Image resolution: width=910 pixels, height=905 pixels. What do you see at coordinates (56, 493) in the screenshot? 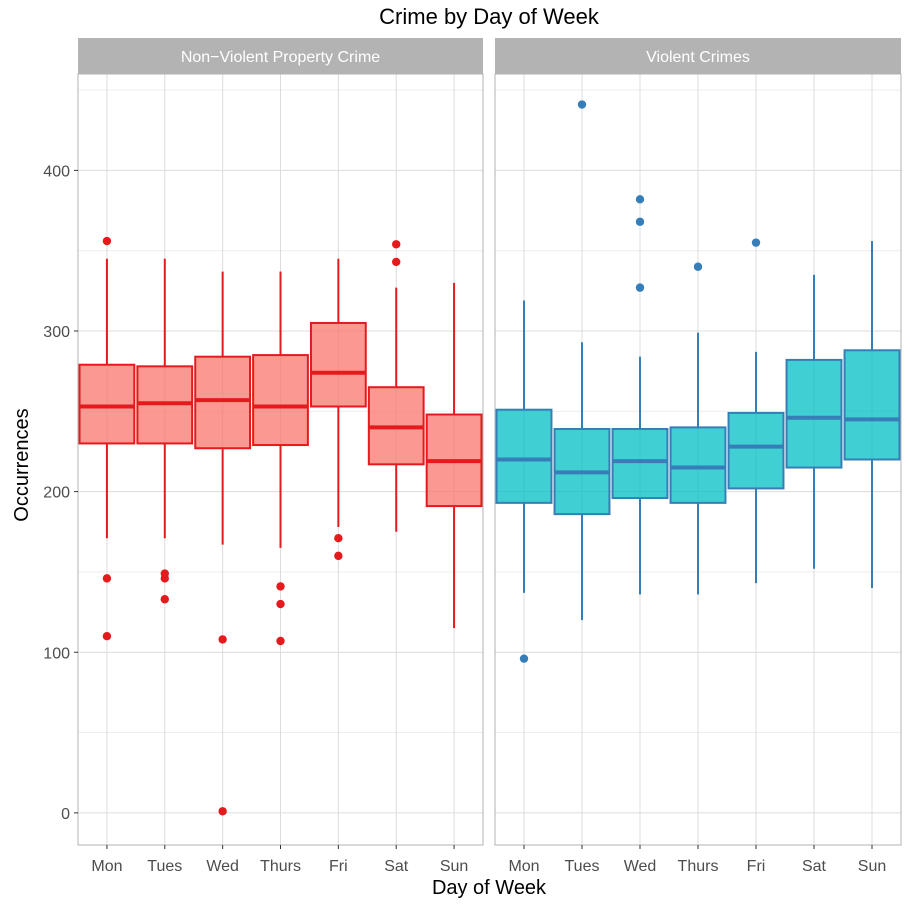
I see `y-tick-label: 200` at bounding box center [56, 493].